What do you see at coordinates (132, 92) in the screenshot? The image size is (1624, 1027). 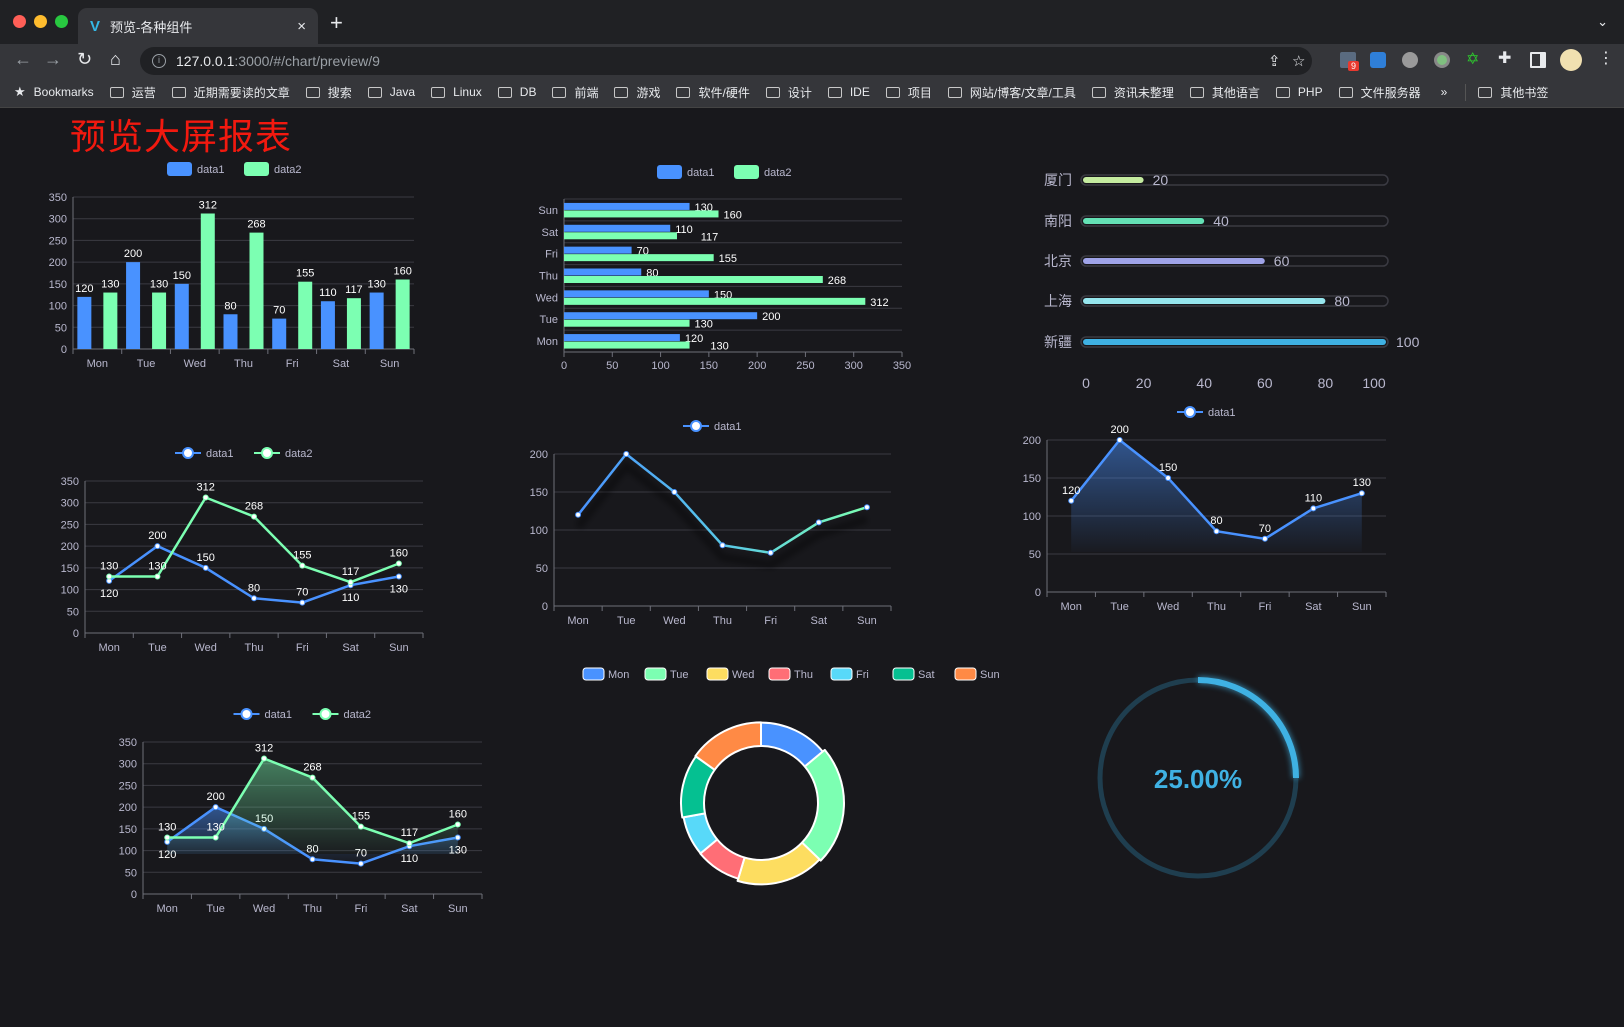 I see `bookmark-folder: 运营` at bounding box center [132, 92].